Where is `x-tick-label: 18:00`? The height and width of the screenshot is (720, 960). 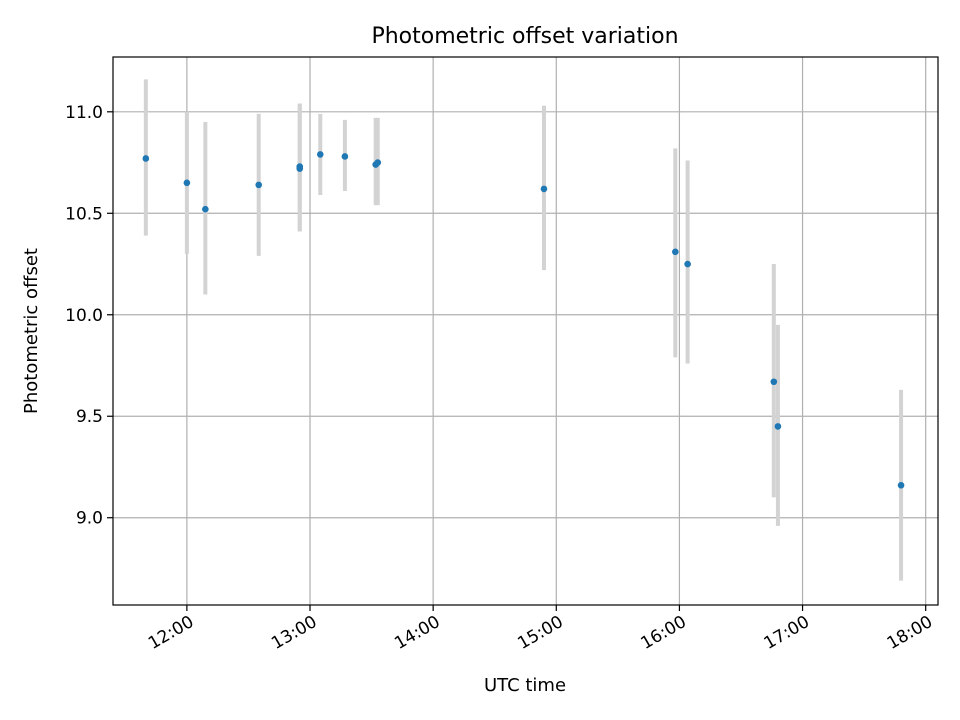 x-tick-label: 18:00 is located at coordinates (910, 633).